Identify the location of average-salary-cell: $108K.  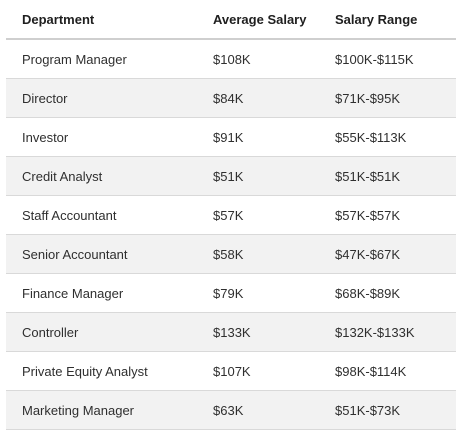
(274, 59).